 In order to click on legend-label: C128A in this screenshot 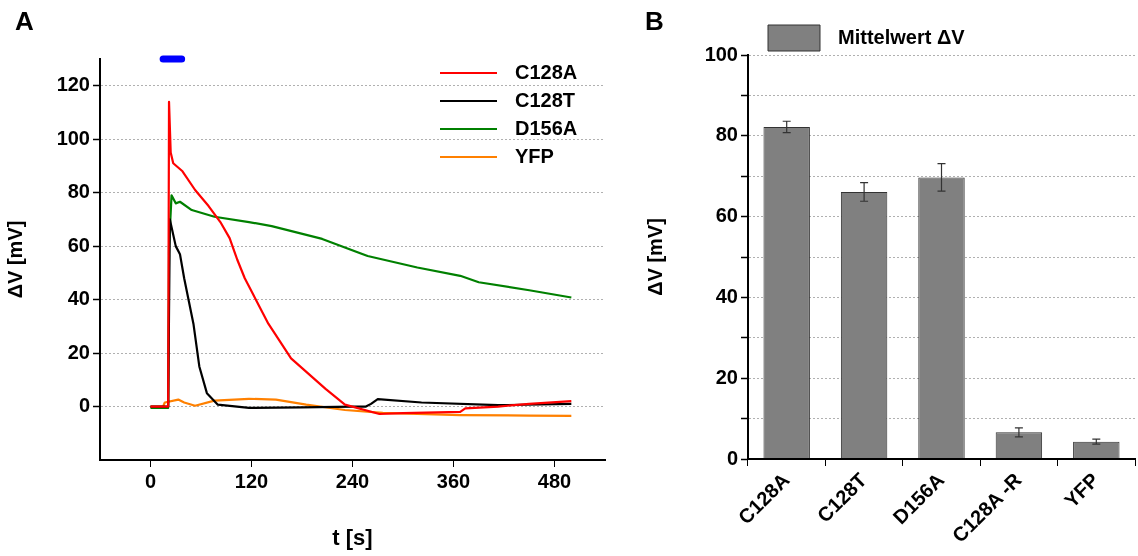, I will do `click(546, 71)`.